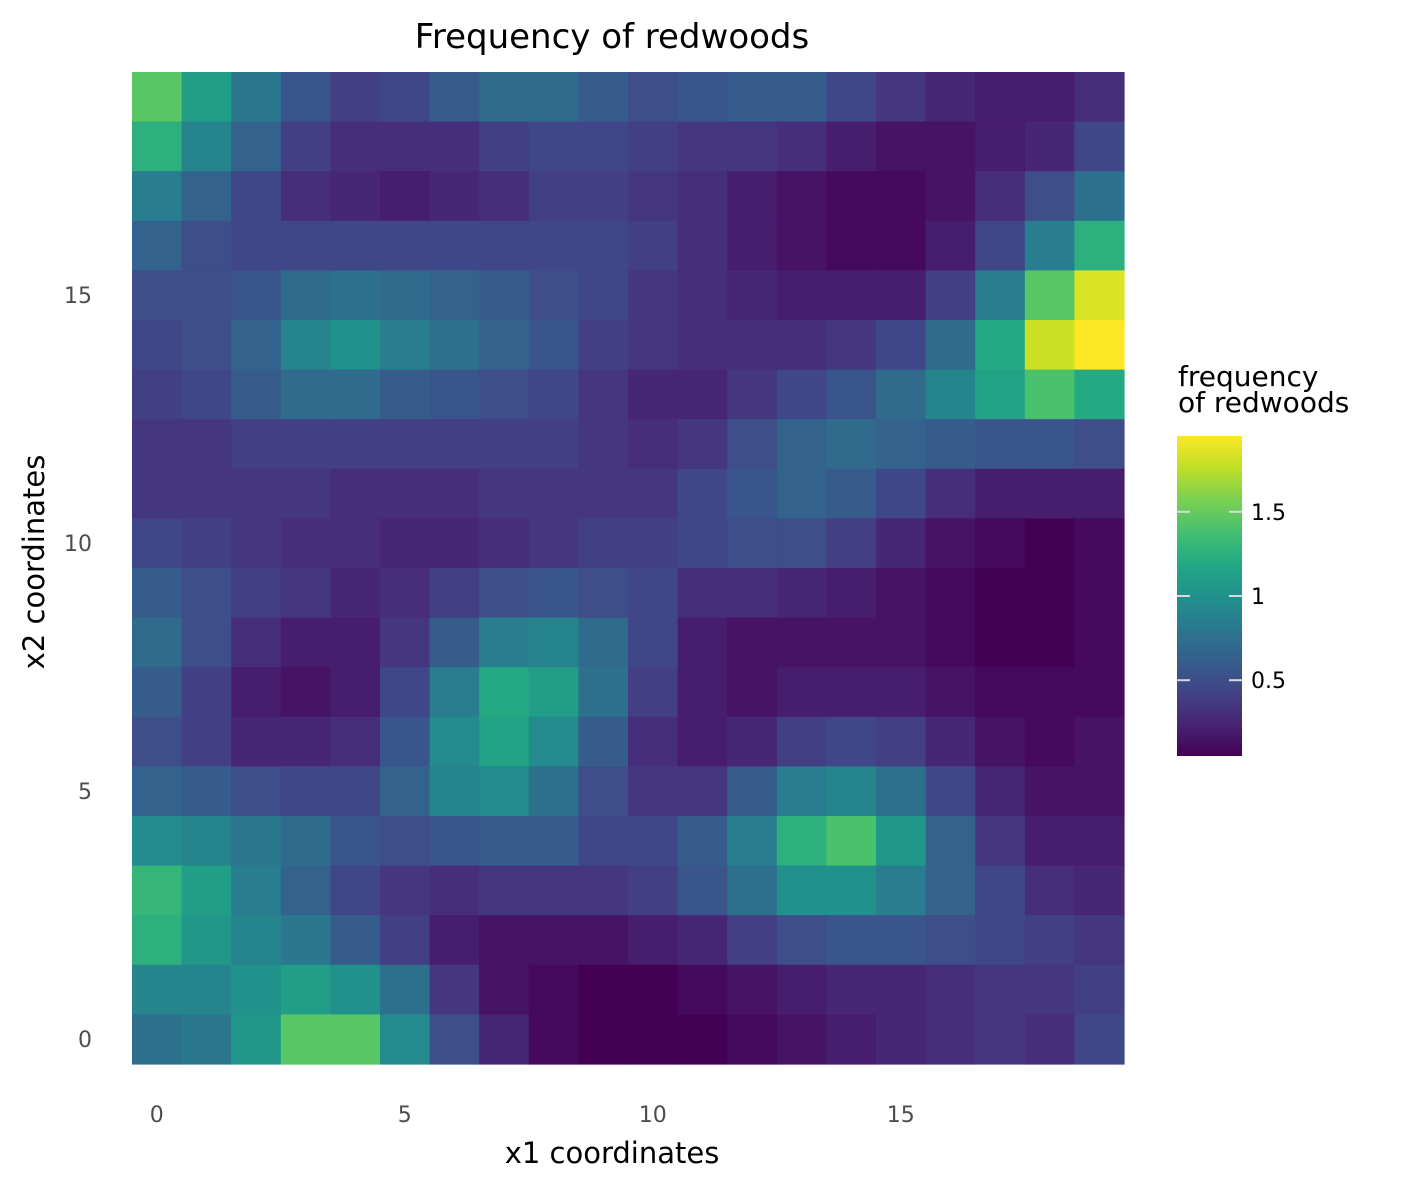 Image resolution: width=1417 pixels, height=1189 pixels. Describe the element at coordinates (1258, 597) in the screenshot. I see `colorbar-tick-label: 1` at that location.